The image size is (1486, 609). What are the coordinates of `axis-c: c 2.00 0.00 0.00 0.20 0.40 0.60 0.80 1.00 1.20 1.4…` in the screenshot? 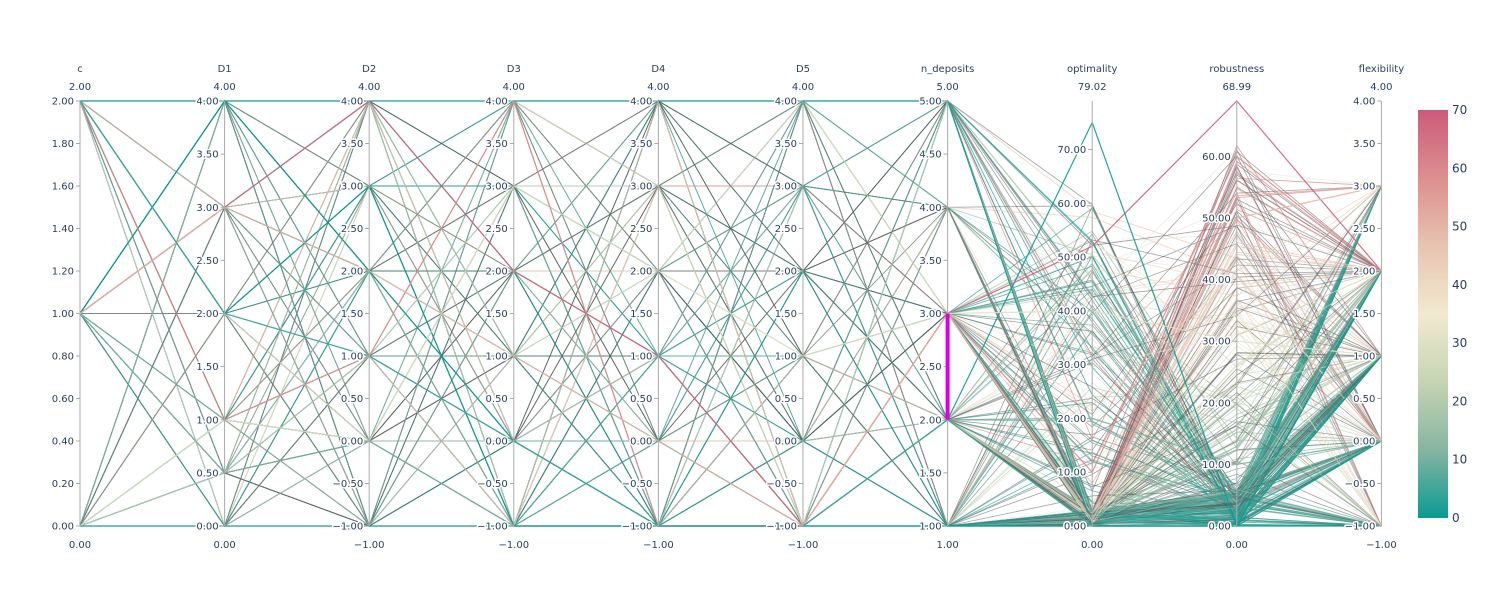 It's located at (70, 307).